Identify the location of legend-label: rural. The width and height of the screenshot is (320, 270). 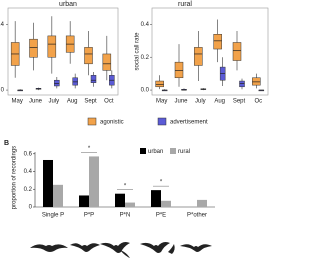
(184, 152).